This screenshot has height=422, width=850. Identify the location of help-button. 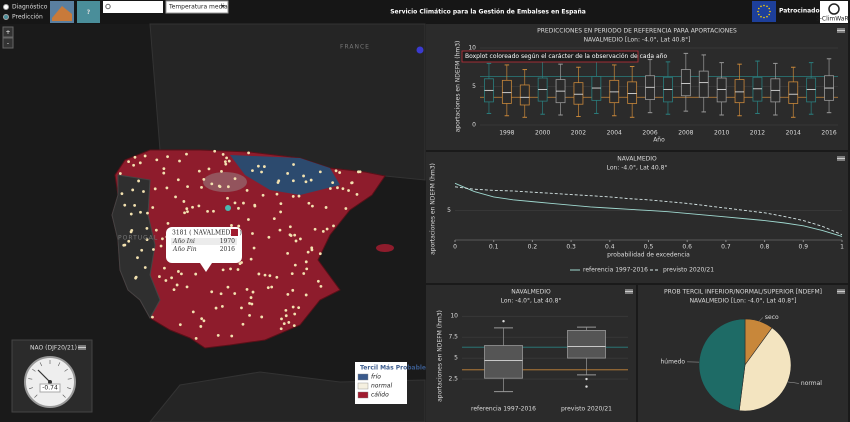
(88, 12).